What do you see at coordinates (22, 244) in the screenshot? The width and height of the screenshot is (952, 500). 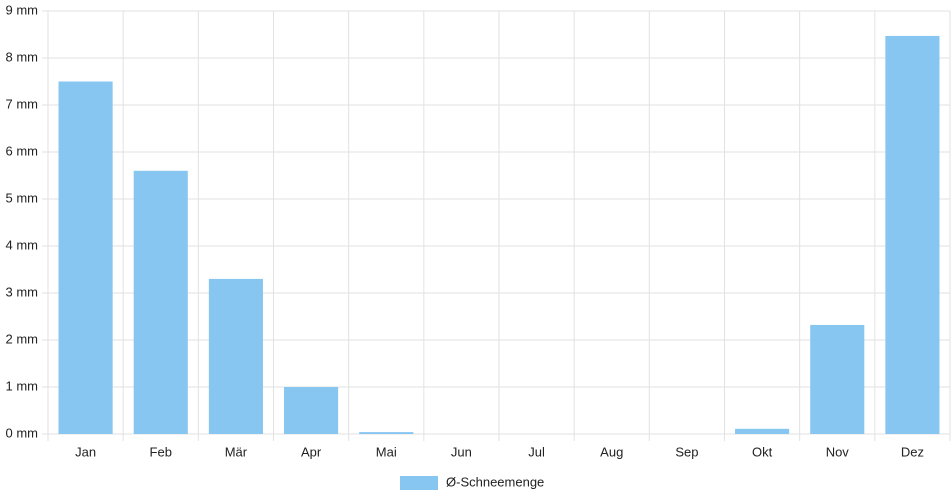 I see `y-tick-label: 4 mm` at bounding box center [22, 244].